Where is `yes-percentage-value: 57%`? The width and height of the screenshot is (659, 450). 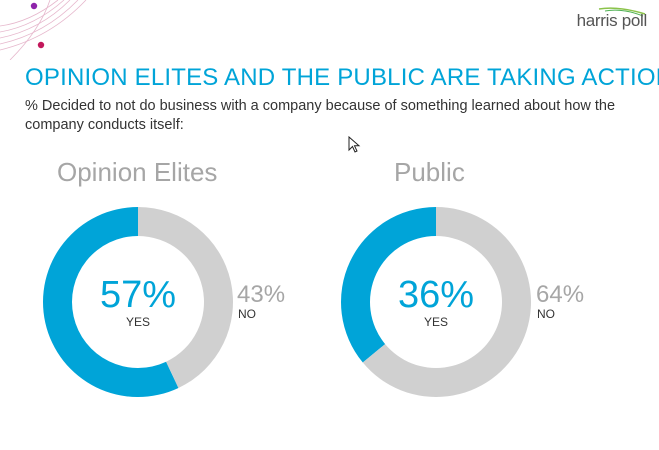 yes-percentage-value: 57% is located at coordinates (138, 295).